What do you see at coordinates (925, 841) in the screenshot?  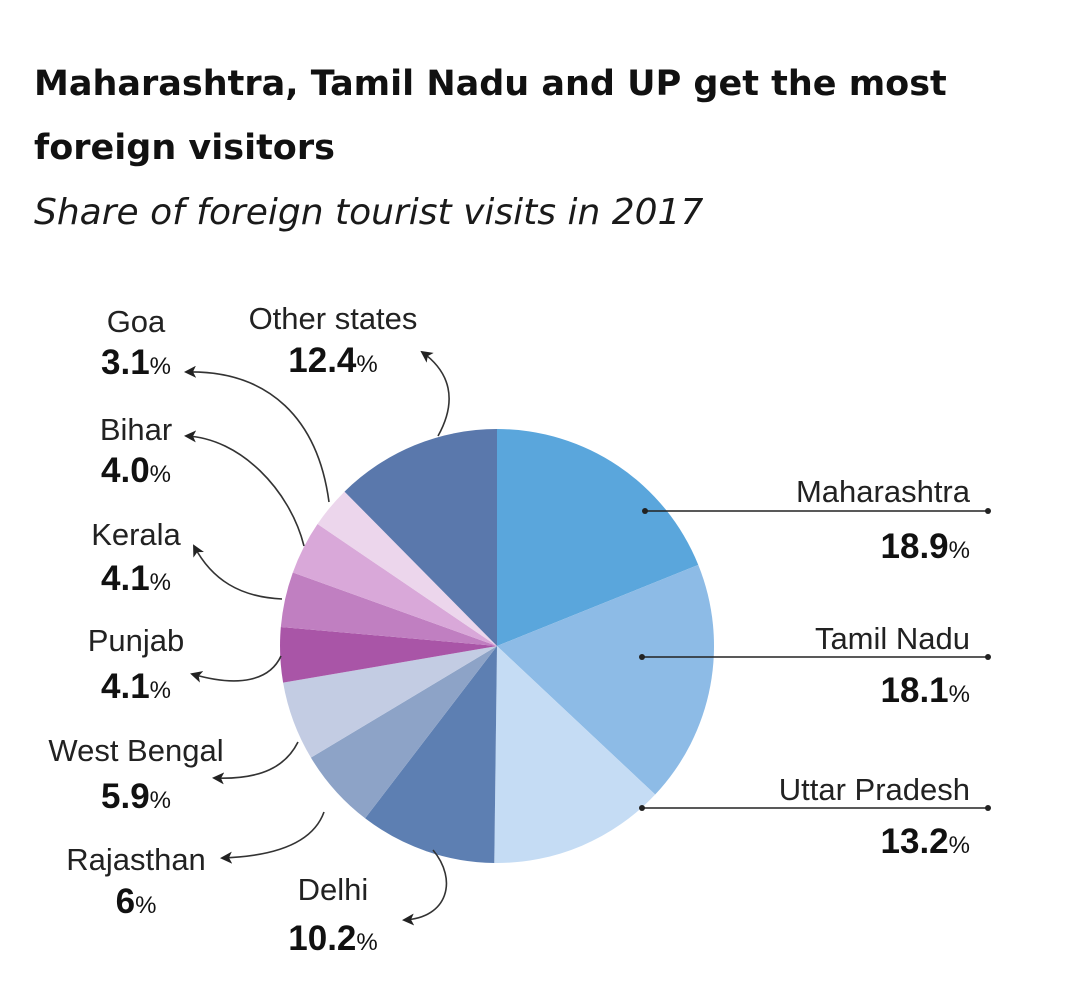 I see `label-uttar-pradesh-value: 13.2%` at bounding box center [925, 841].